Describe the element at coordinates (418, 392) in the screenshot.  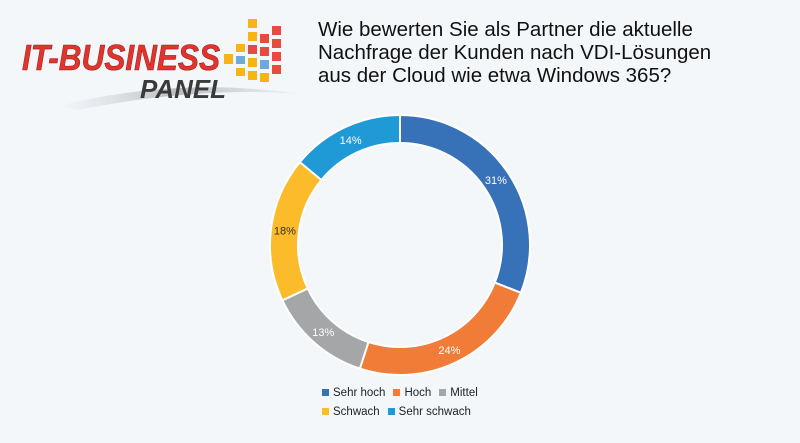
I see `legend-label: Hoch` at that location.